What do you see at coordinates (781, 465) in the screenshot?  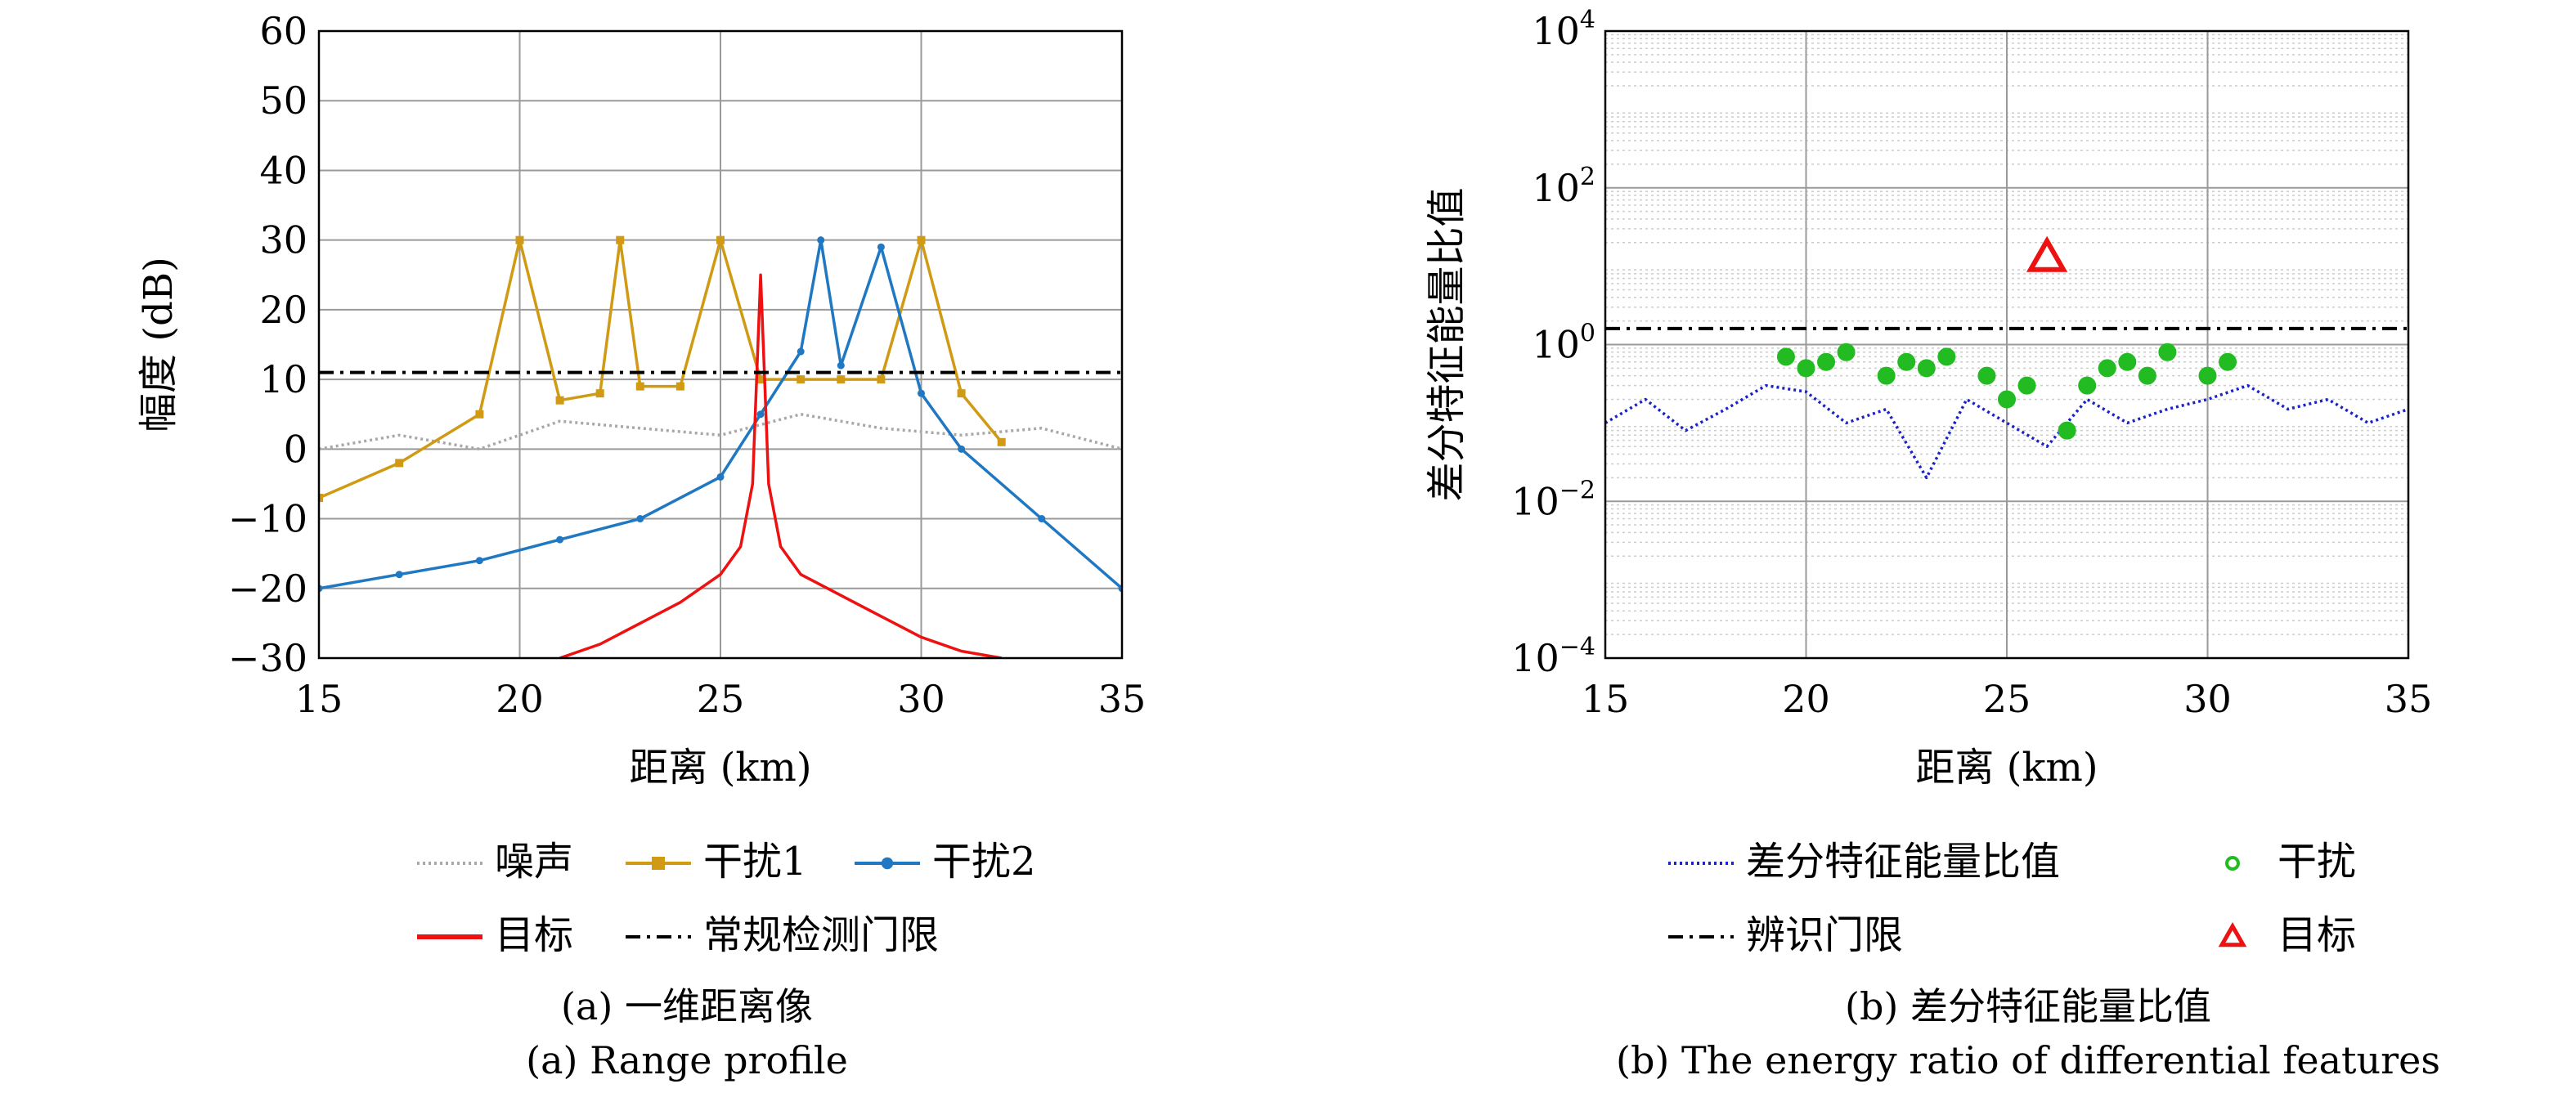 I see `series-a-3-line` at bounding box center [781, 465].